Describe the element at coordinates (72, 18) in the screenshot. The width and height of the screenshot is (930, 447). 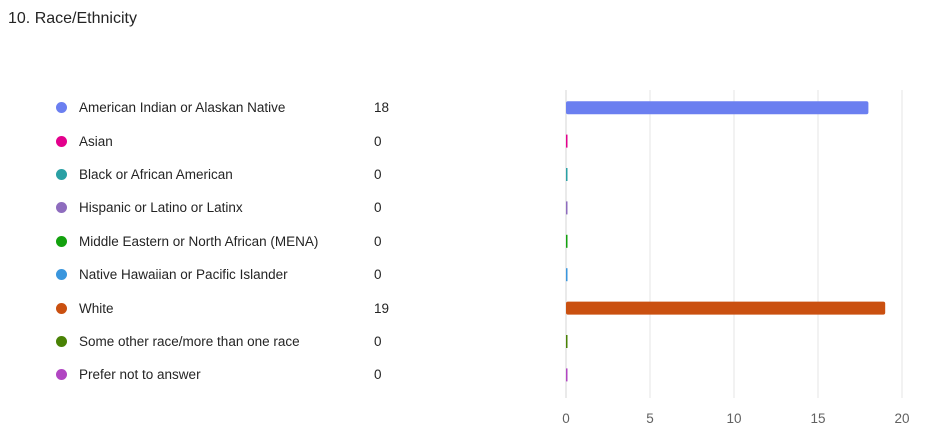
I see `question-title: 10. Race/Ethnicity` at that location.